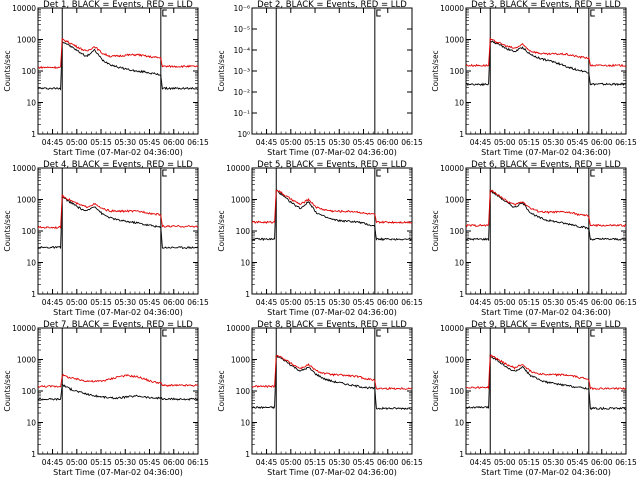 This screenshot has width=640, height=480. Describe the element at coordinates (118, 325) in the screenshot. I see `panel-title: Det 7, BLACK = Events, RED = LLD` at that location.